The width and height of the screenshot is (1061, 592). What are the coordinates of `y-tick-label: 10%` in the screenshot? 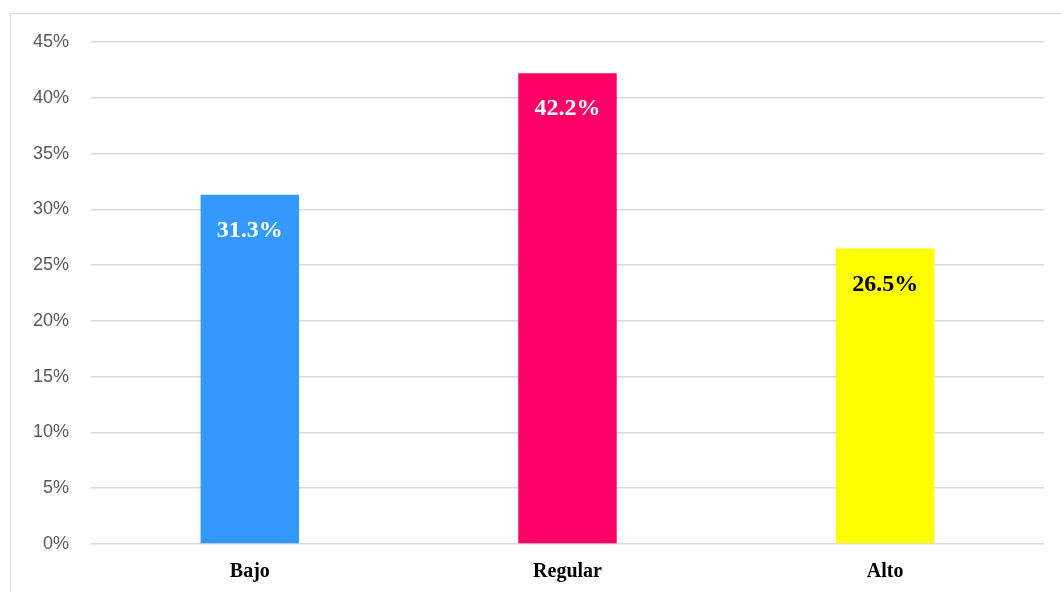 It's located at (50, 431).